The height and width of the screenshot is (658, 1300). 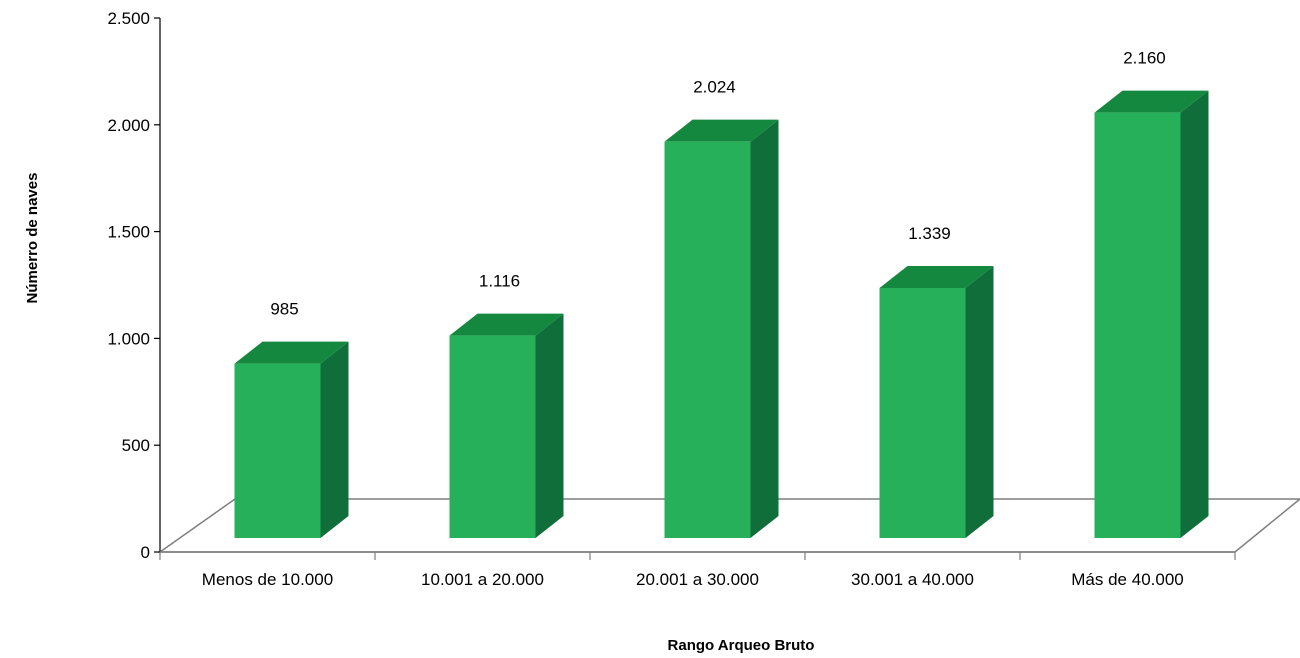 I want to click on y-tick-label: 2.000, so click(x=128, y=125).